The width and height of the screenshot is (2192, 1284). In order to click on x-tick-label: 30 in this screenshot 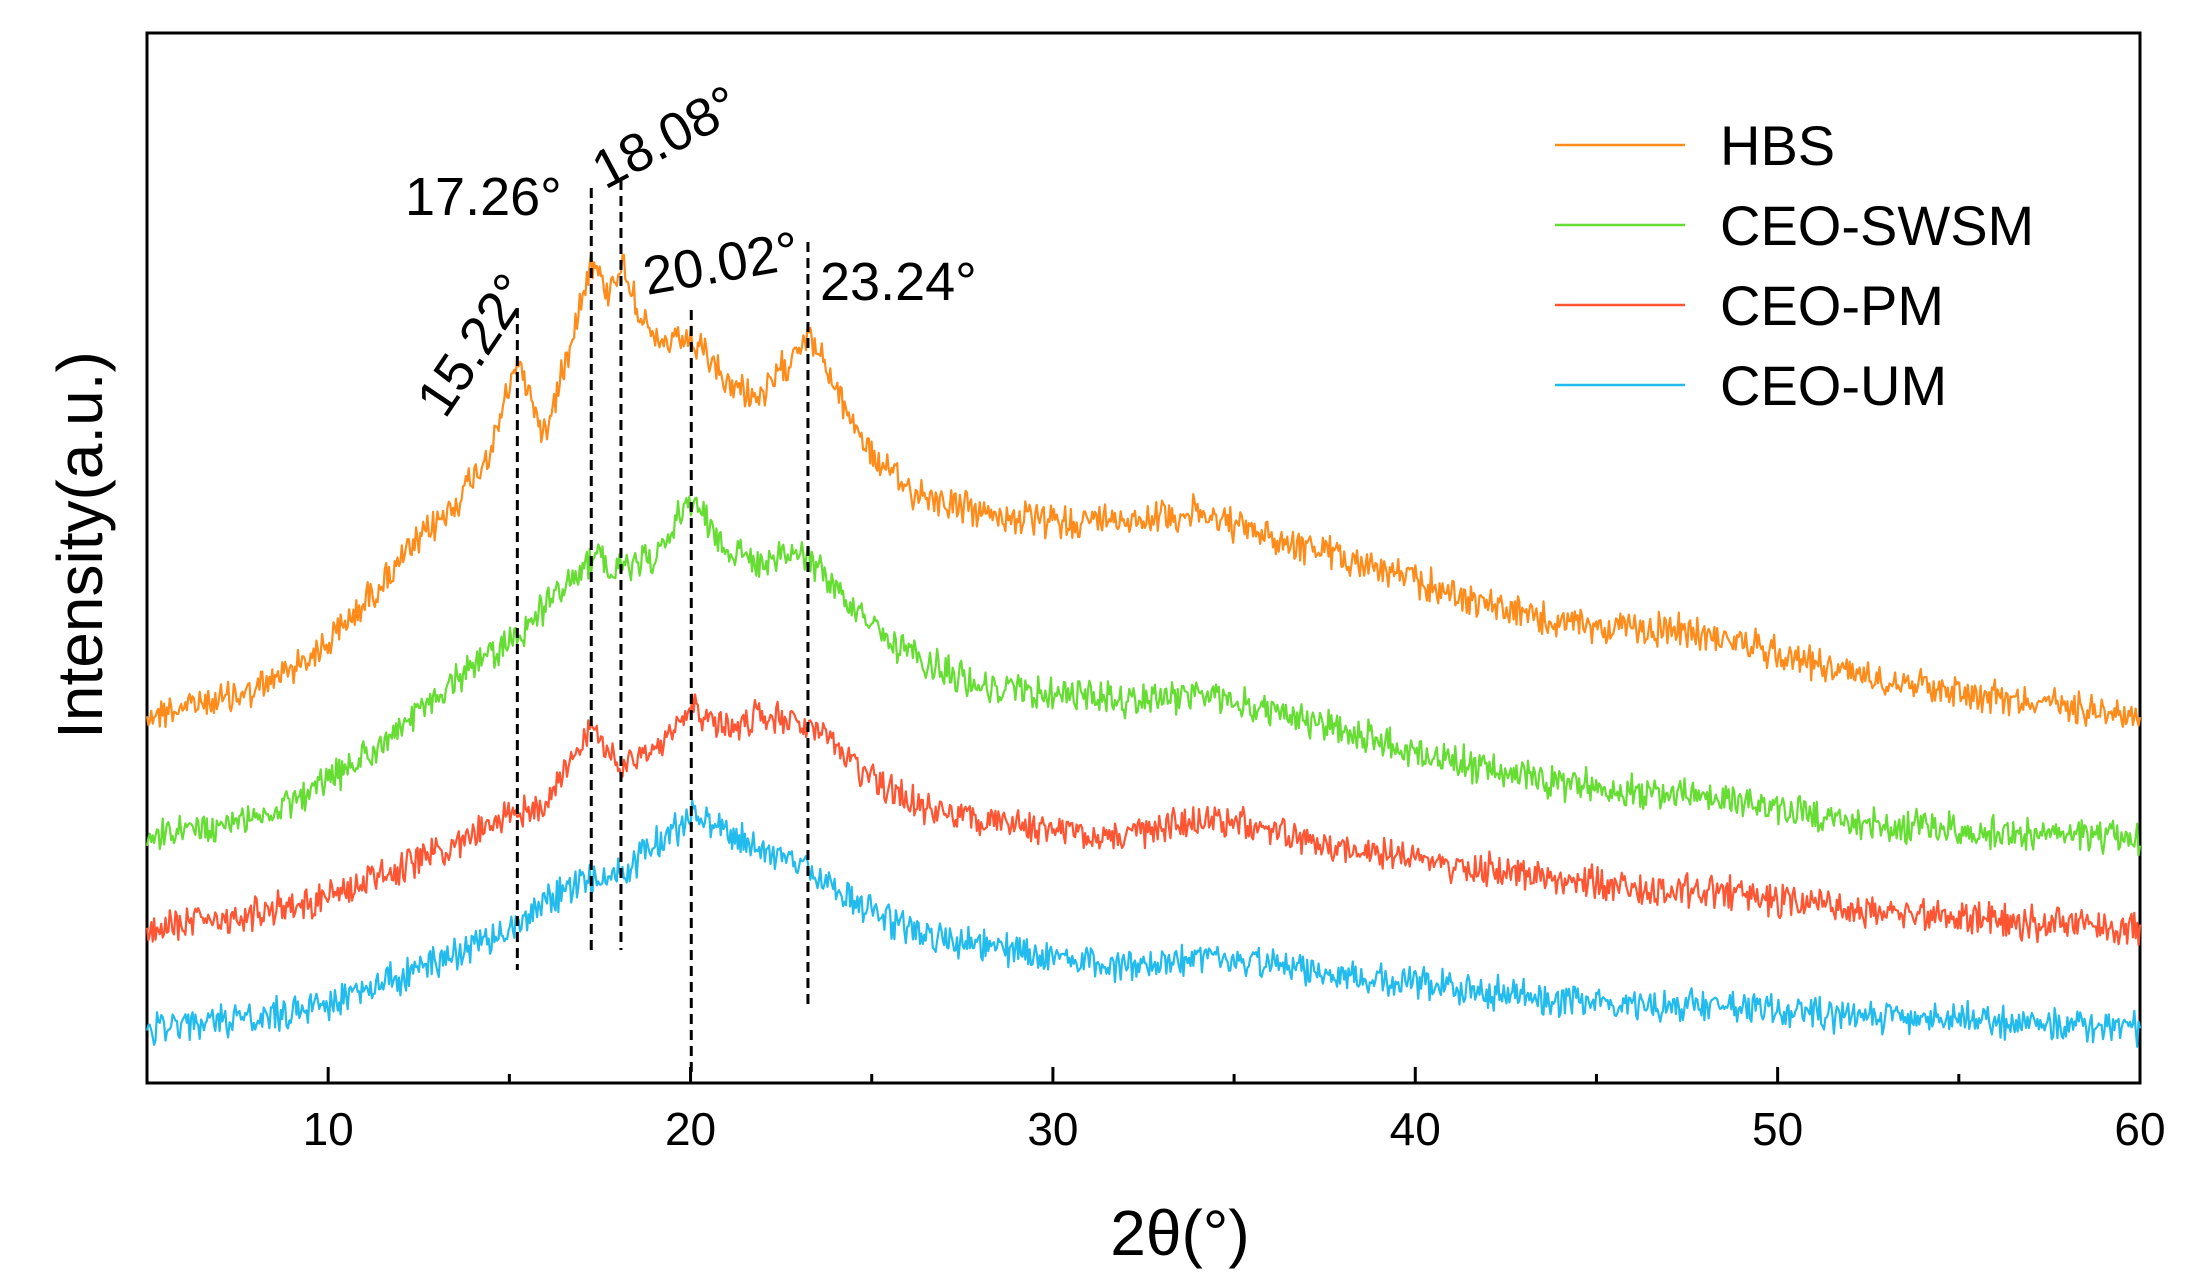, I will do `click(1052, 1129)`.